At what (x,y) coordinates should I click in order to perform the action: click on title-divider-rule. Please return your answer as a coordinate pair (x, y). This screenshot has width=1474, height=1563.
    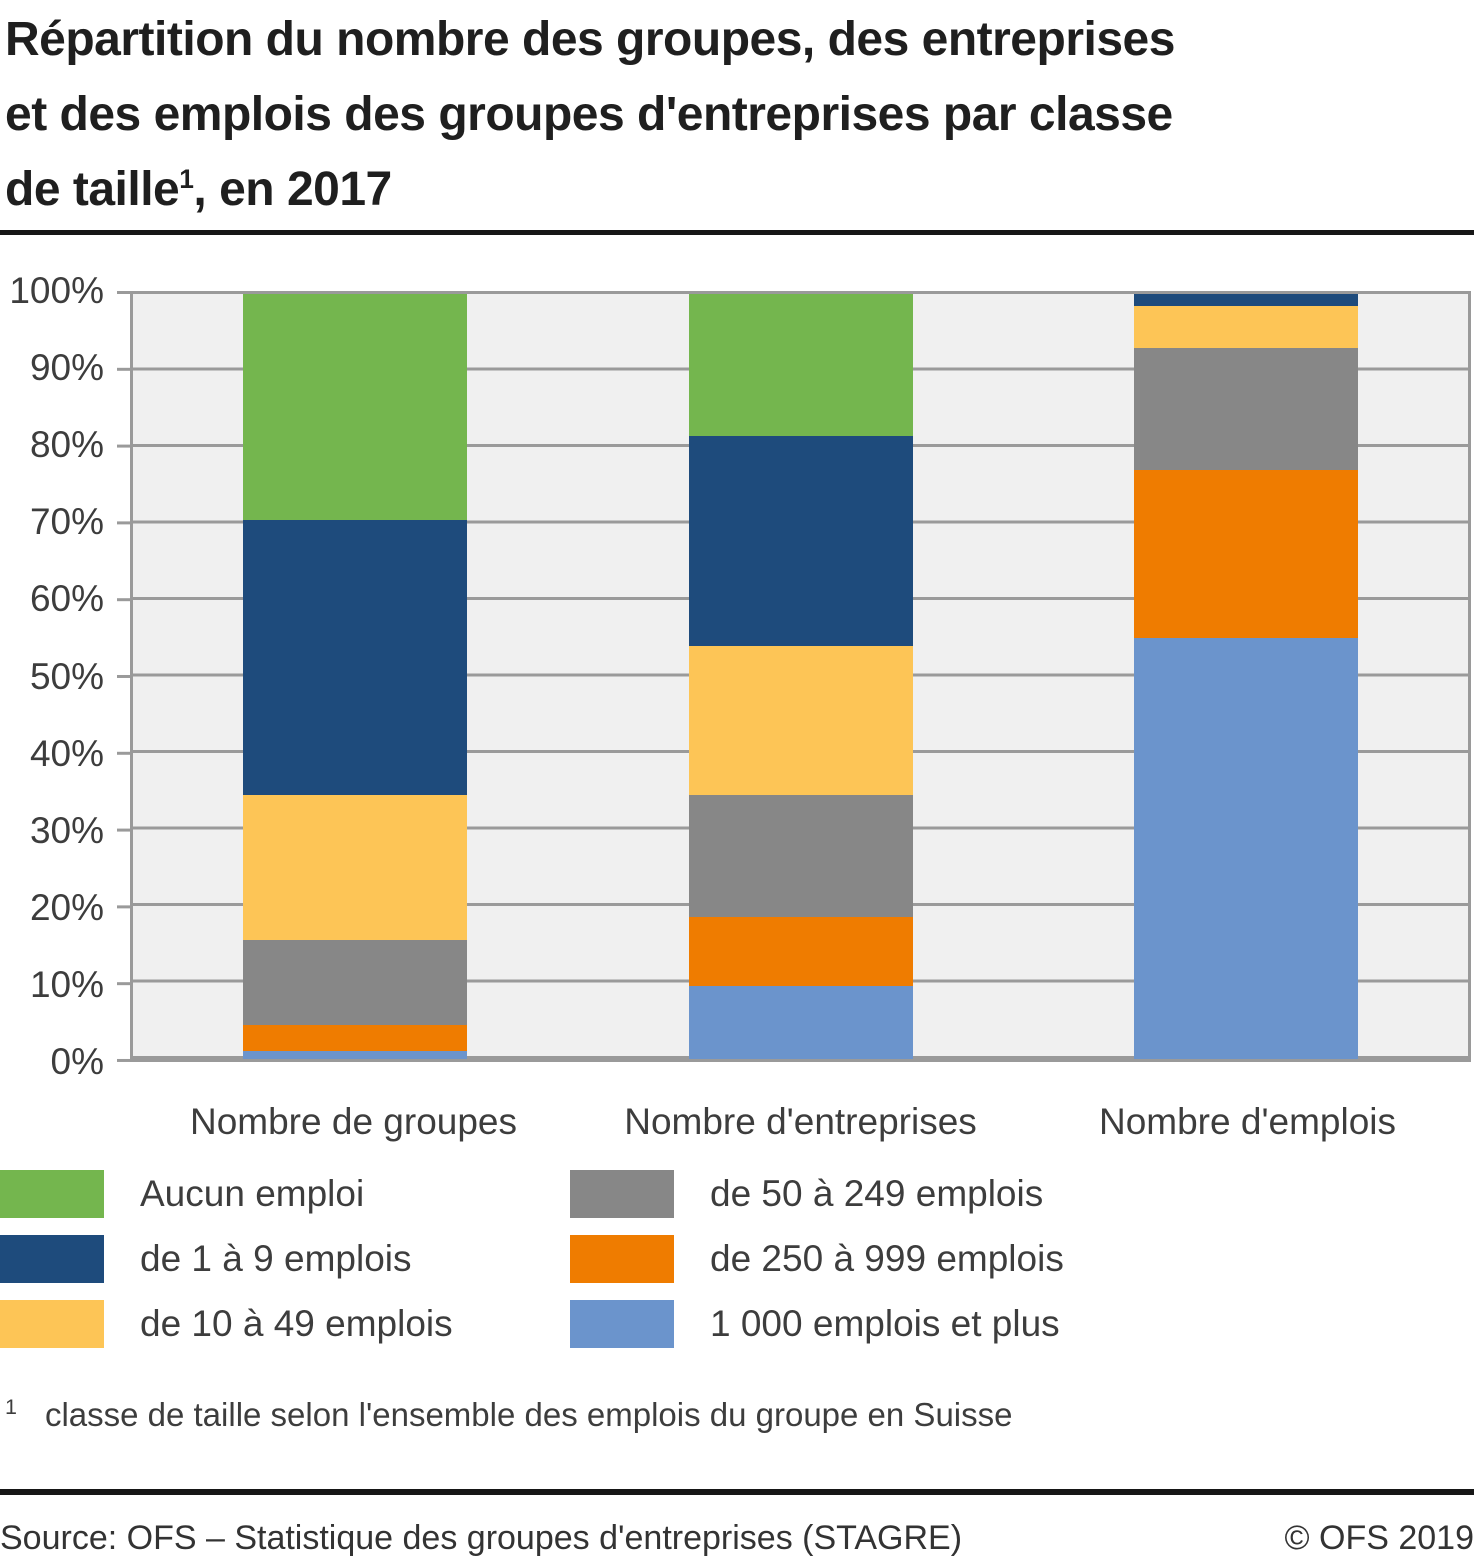
    Looking at the image, I should click on (737, 232).